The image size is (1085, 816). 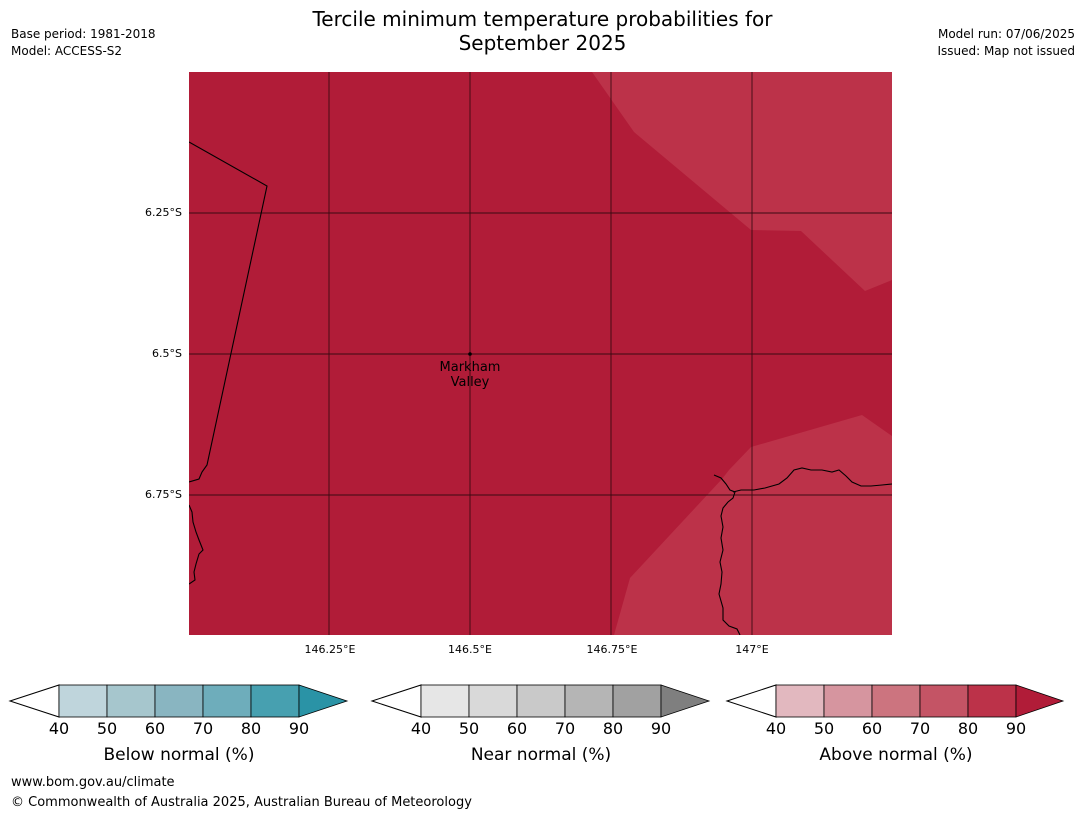 What do you see at coordinates (469, 728) in the screenshot?
I see `legend-near-tick: 50` at bounding box center [469, 728].